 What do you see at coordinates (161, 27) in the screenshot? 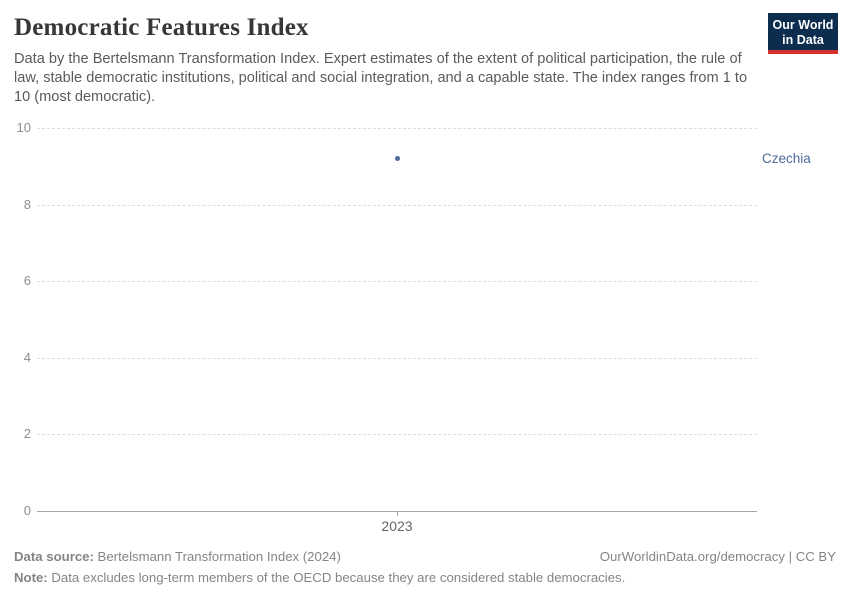
I see `chart-title: Democratic Features Index` at bounding box center [161, 27].